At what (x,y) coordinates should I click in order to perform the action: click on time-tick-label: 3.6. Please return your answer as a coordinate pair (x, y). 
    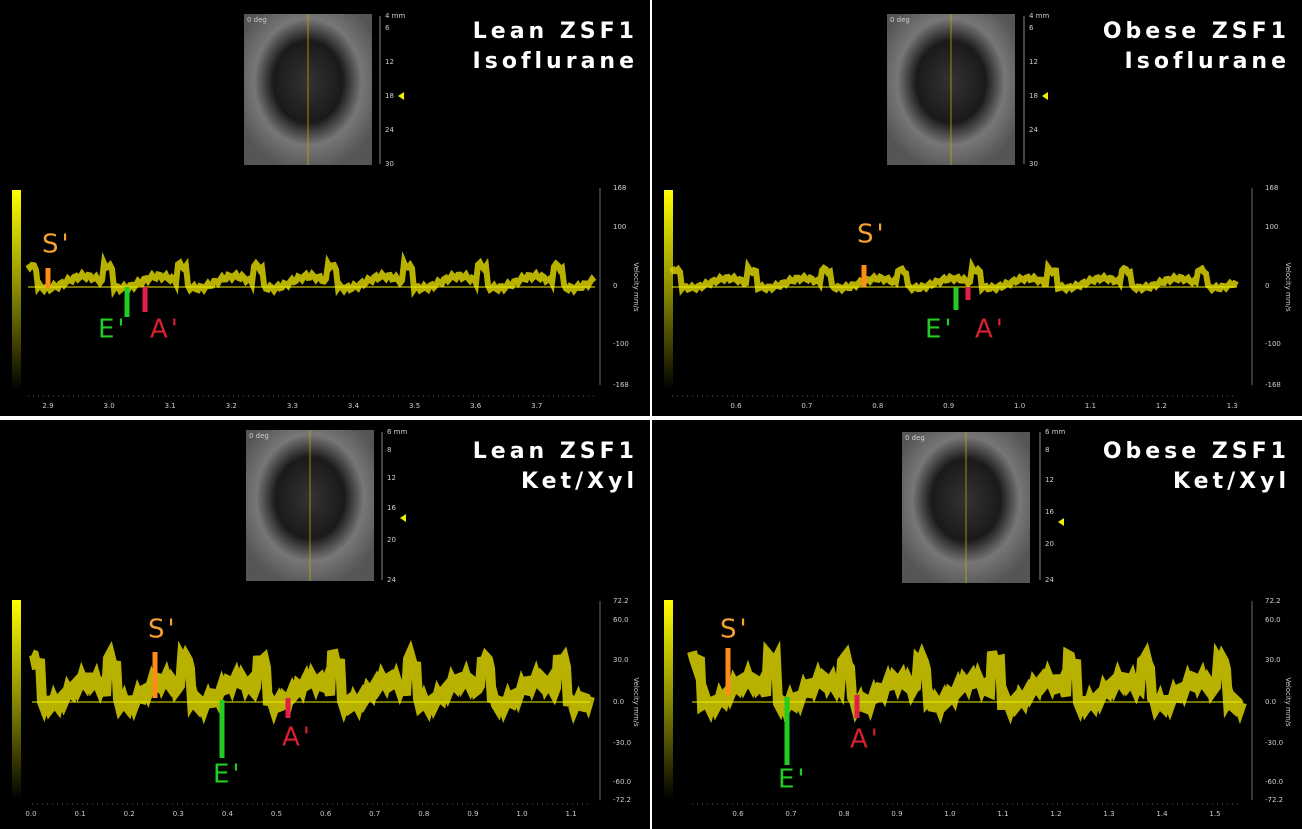
    Looking at the image, I should click on (476, 406).